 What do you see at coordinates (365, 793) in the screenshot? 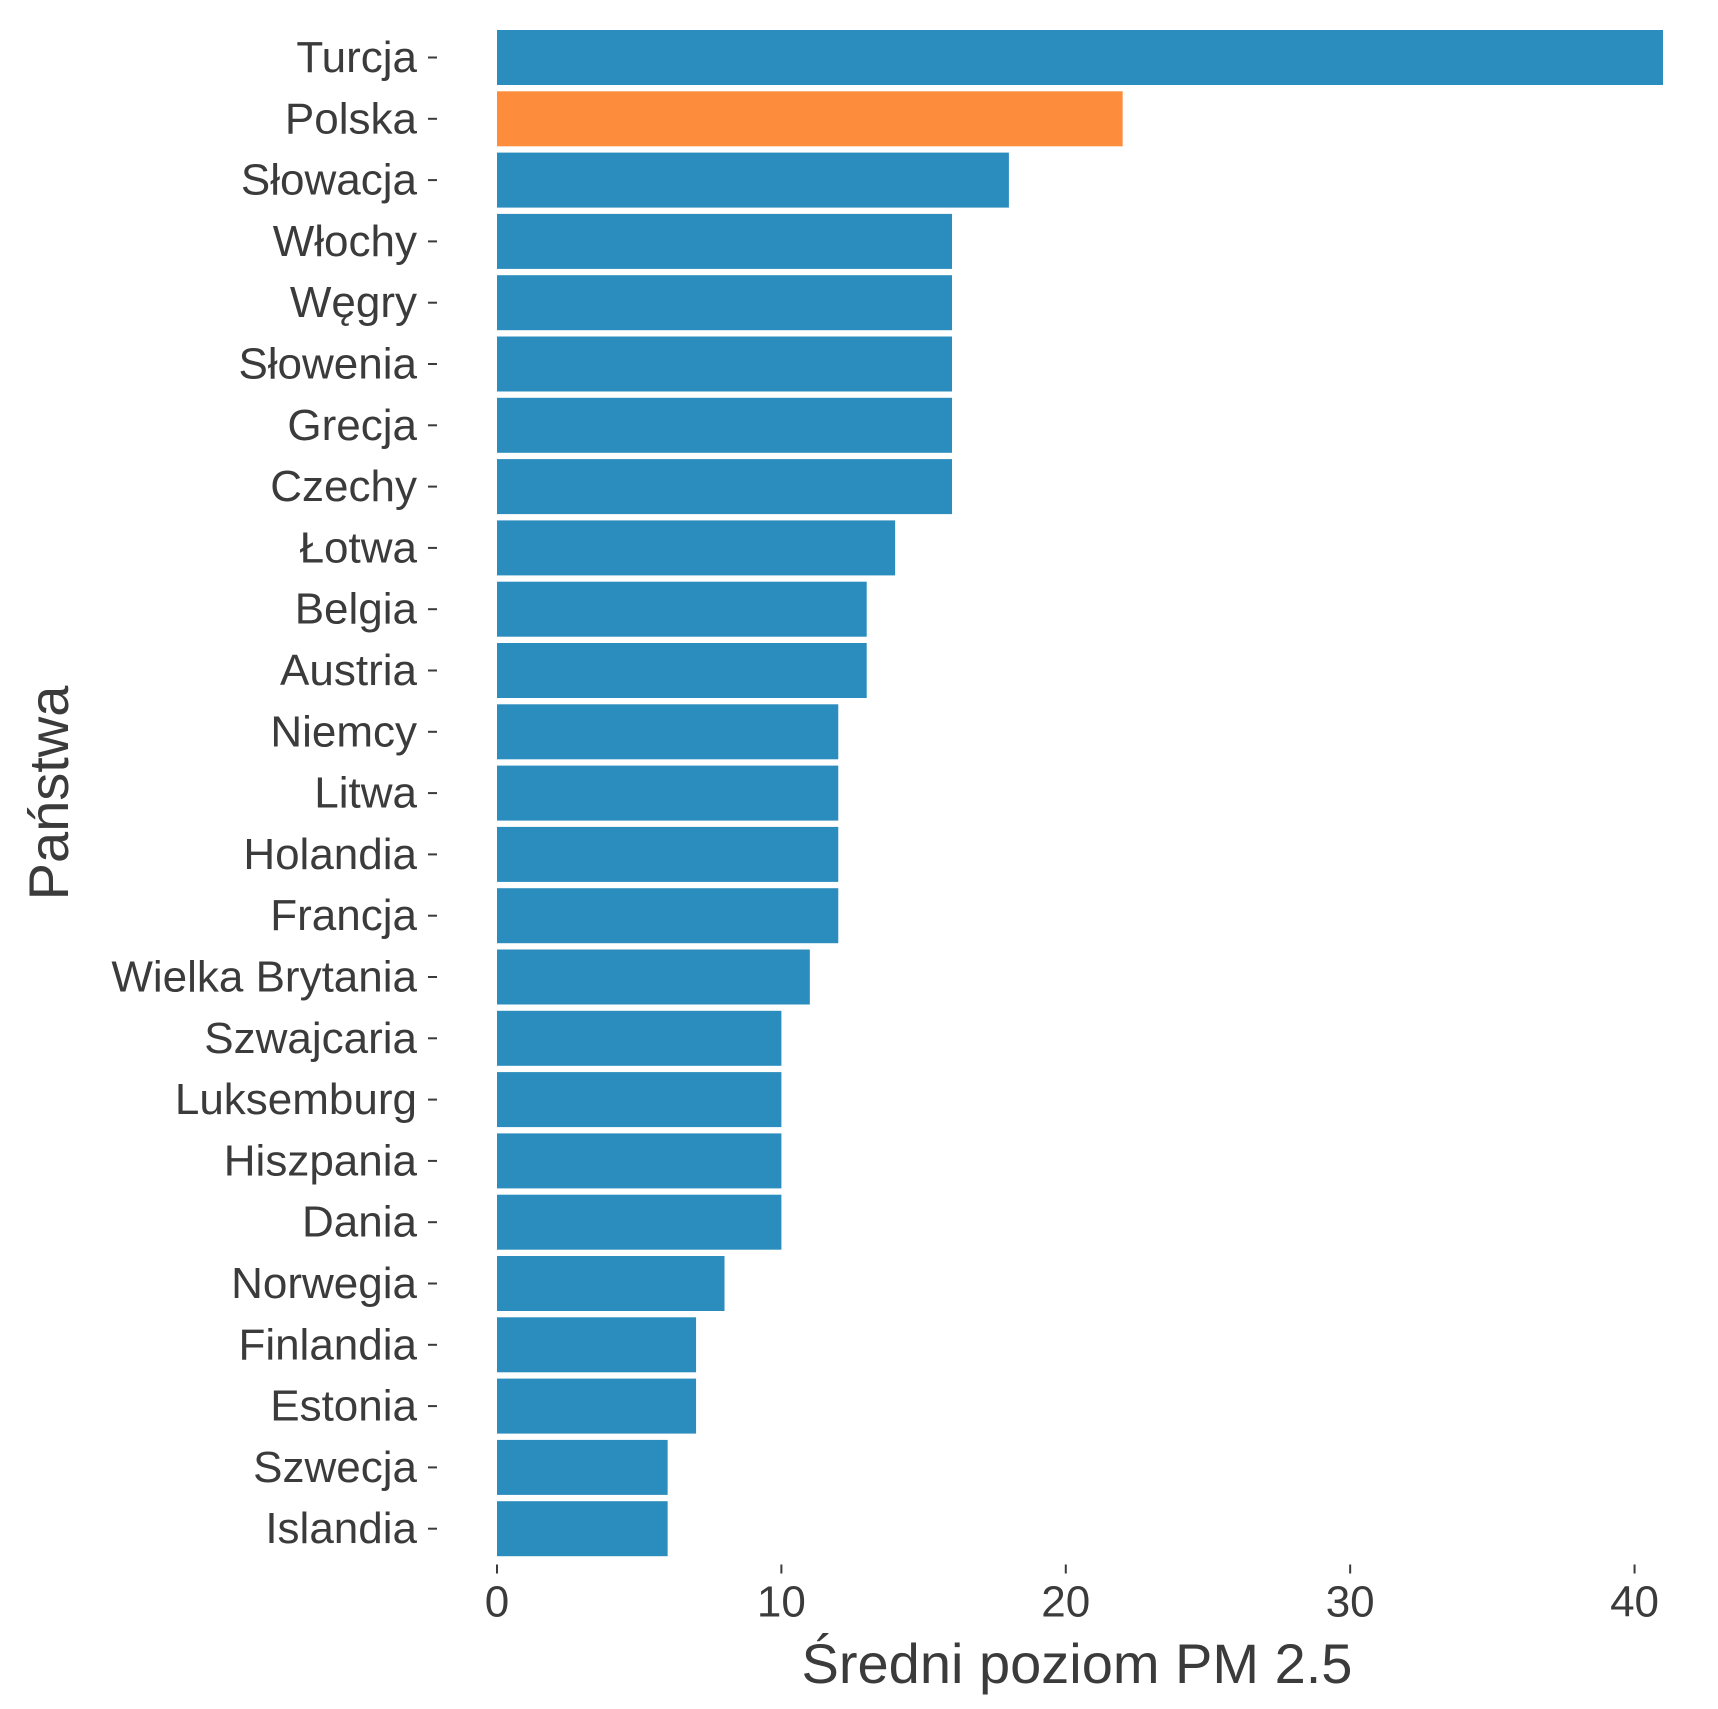
I see `y-tick-label: Litwa` at bounding box center [365, 793].